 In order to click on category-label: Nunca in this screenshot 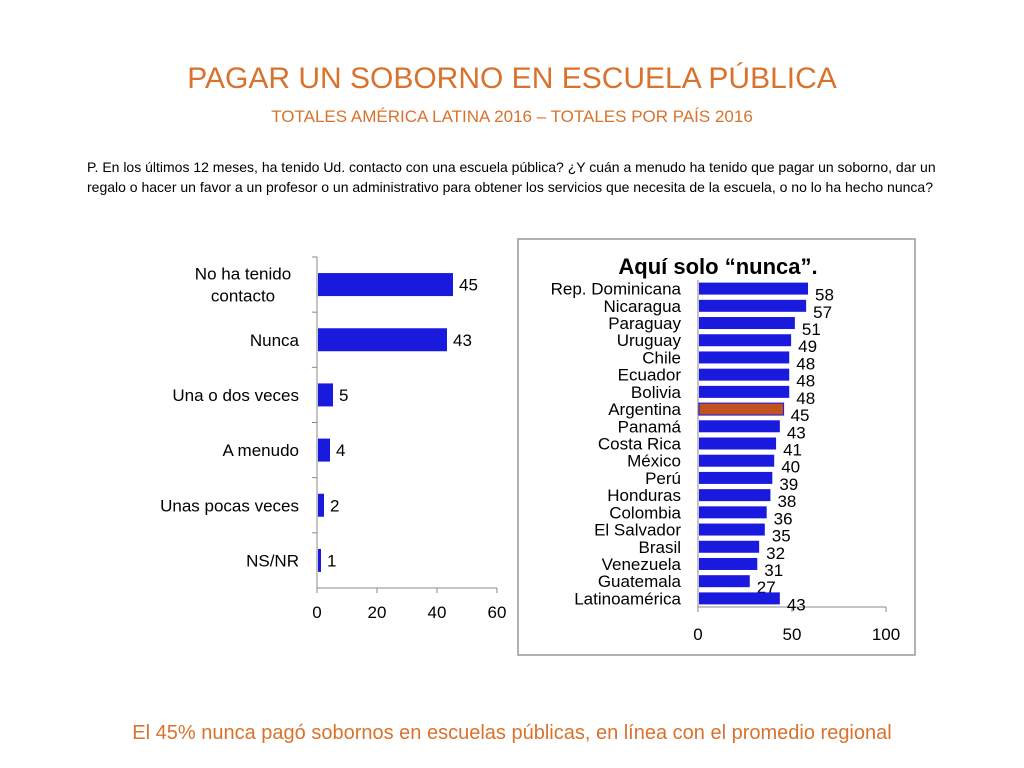, I will do `click(275, 340)`.